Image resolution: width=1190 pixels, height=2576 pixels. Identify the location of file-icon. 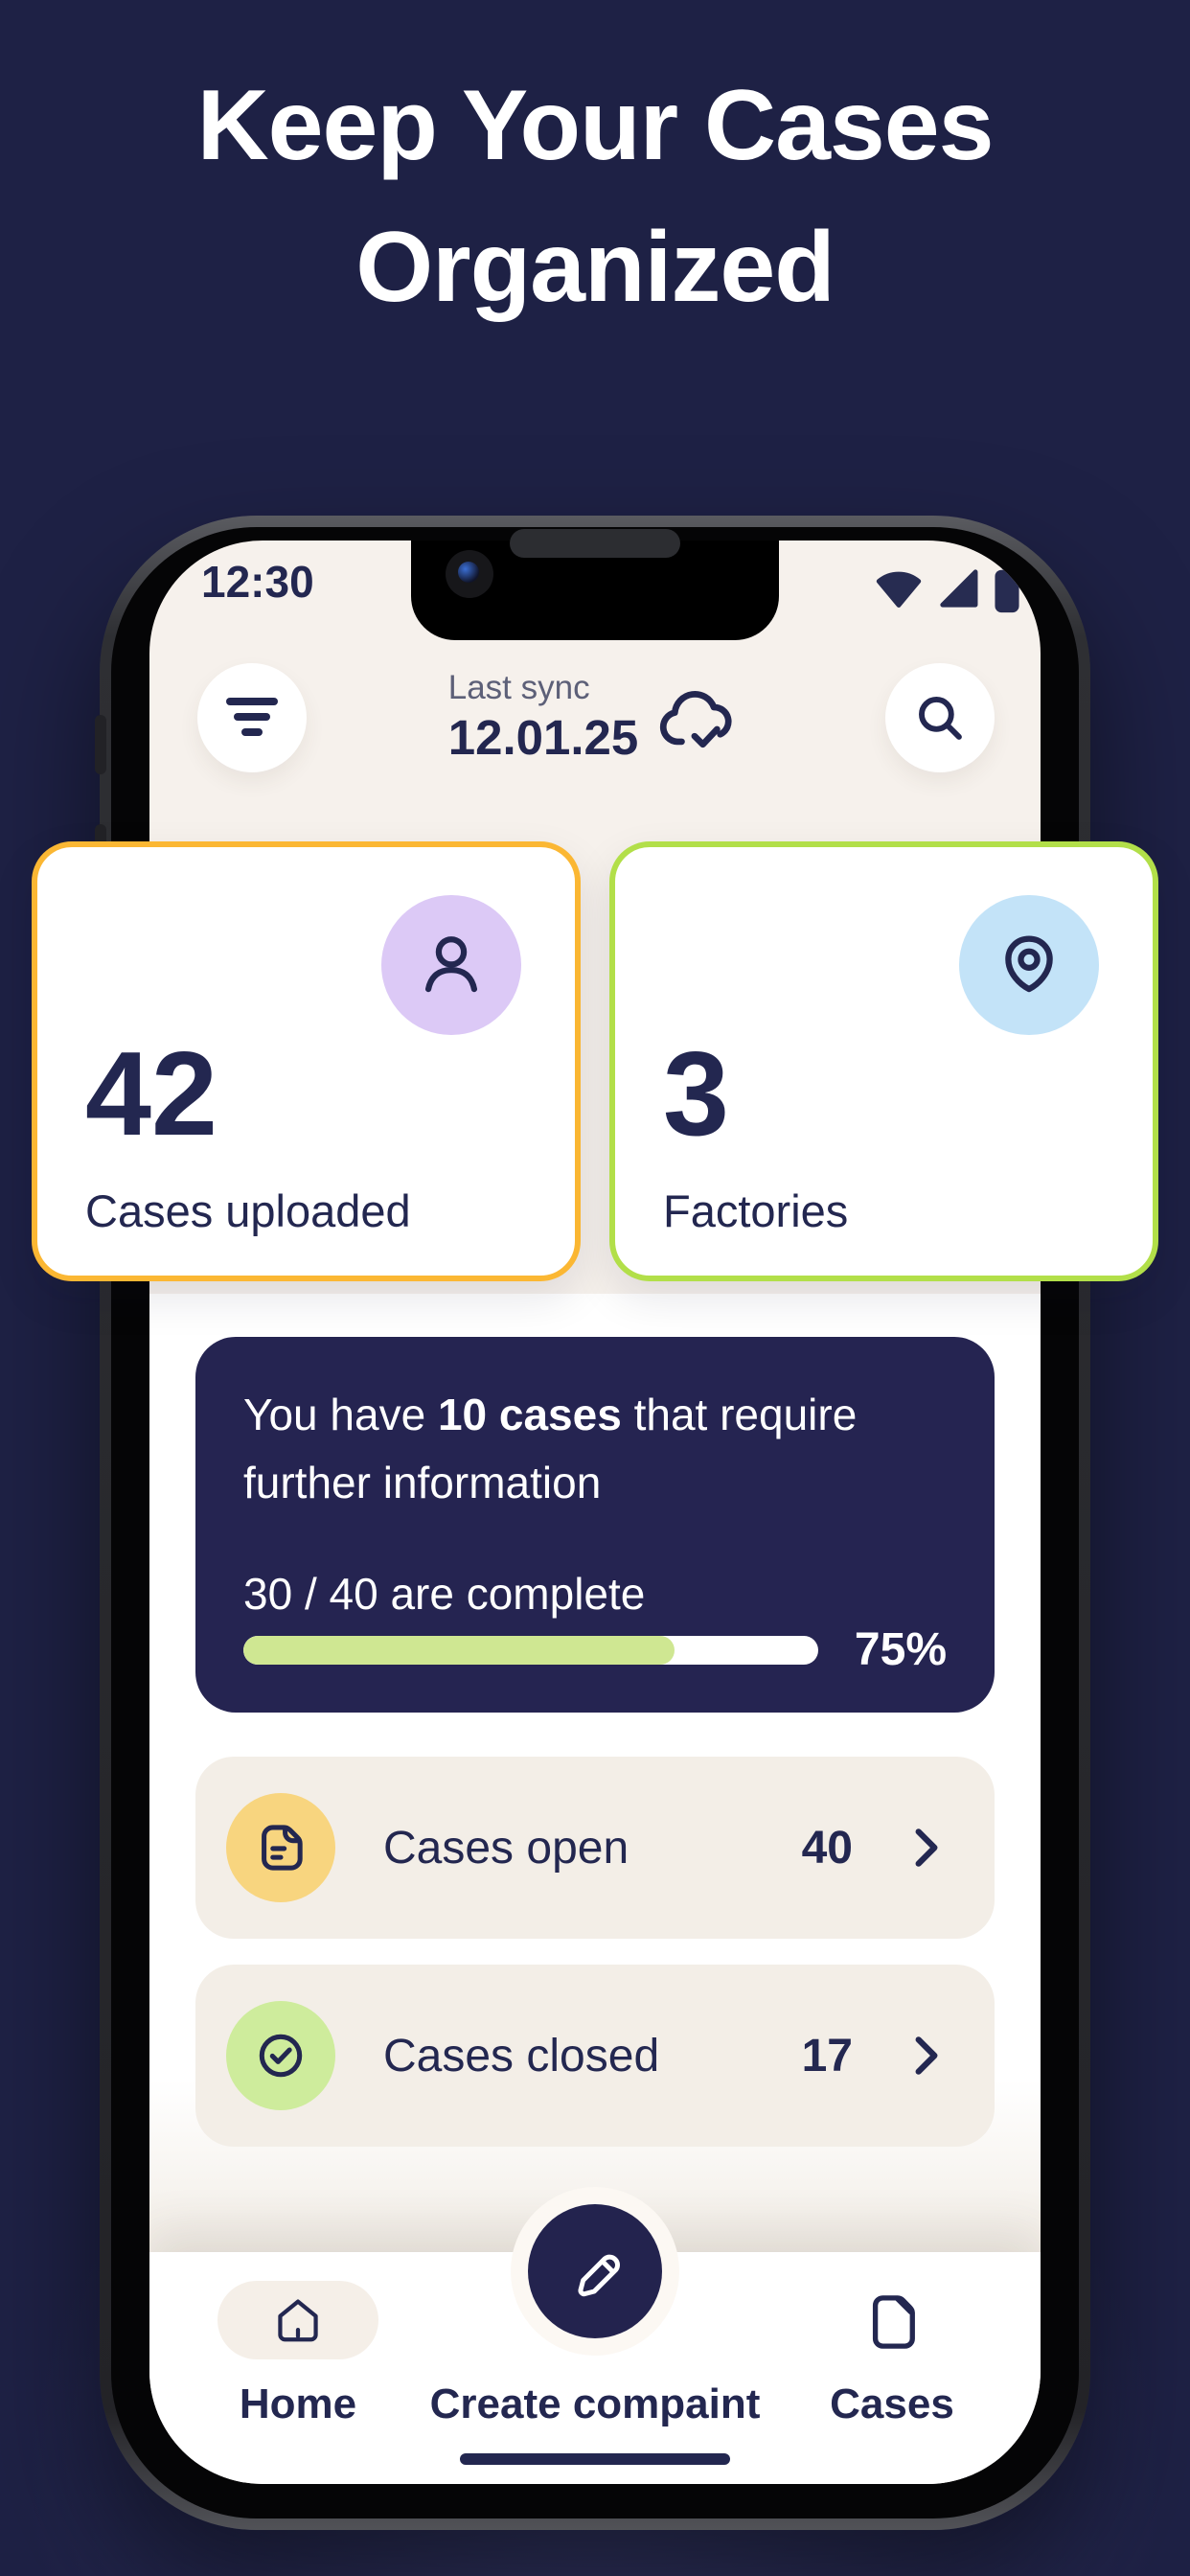
(893, 2322).